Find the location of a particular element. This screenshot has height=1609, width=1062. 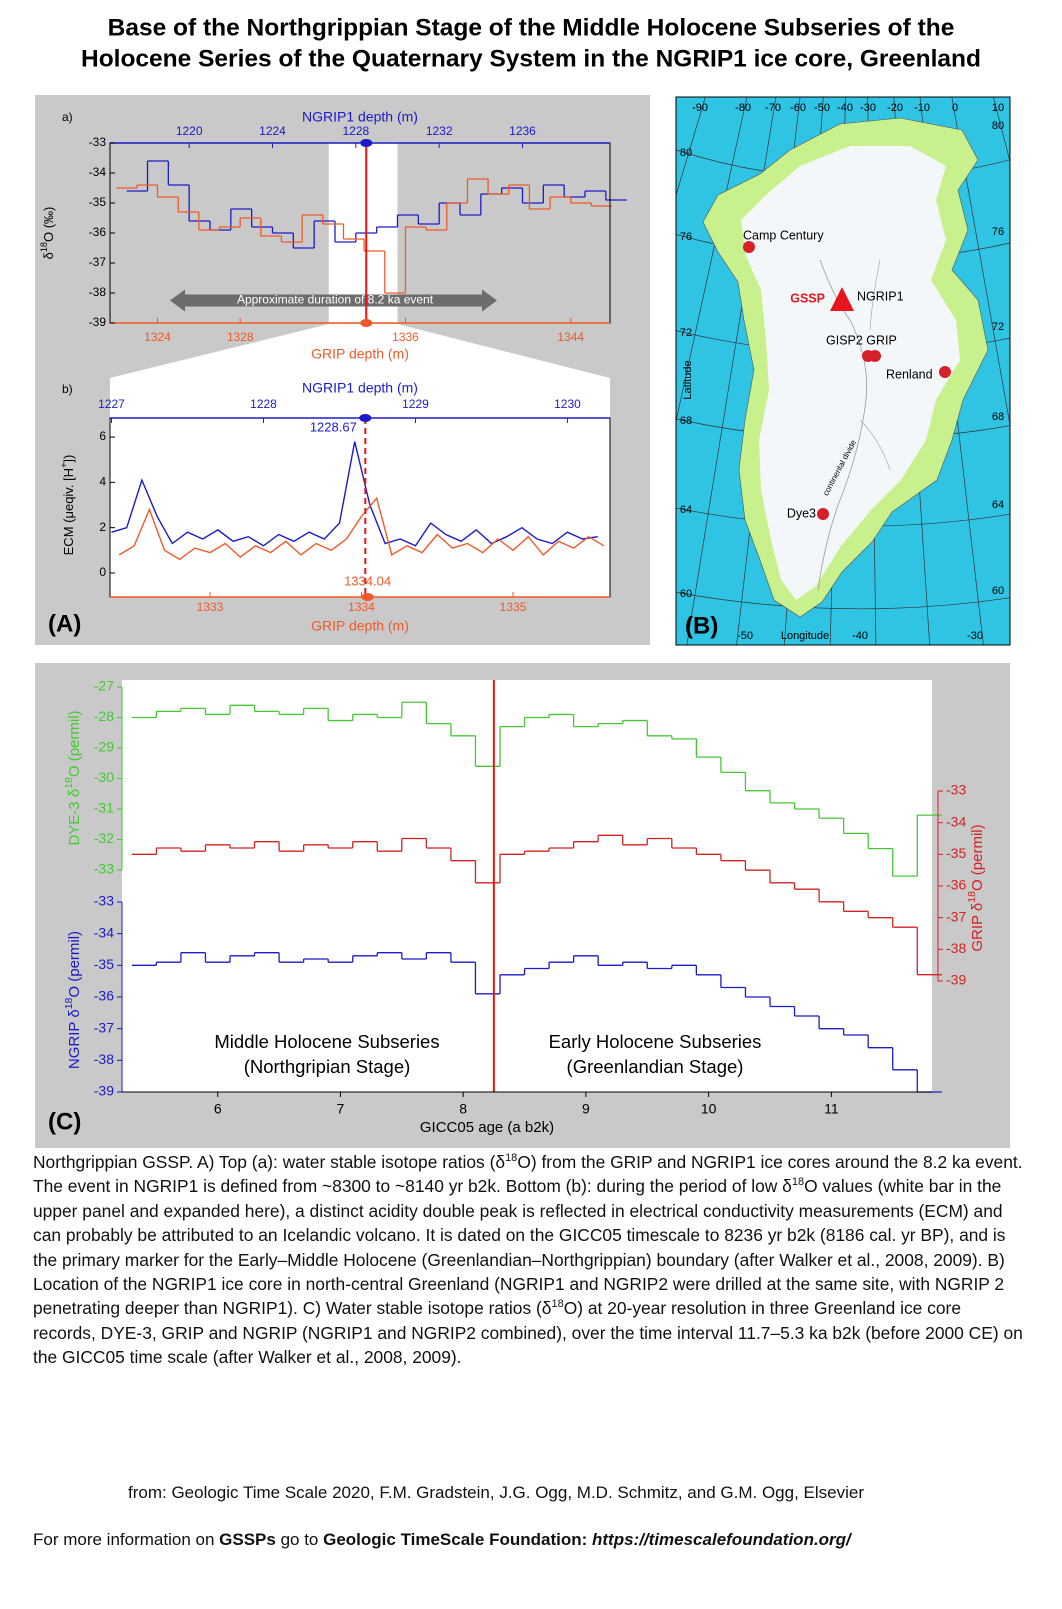

marker-label: 1334.04 is located at coordinates (367, 580).